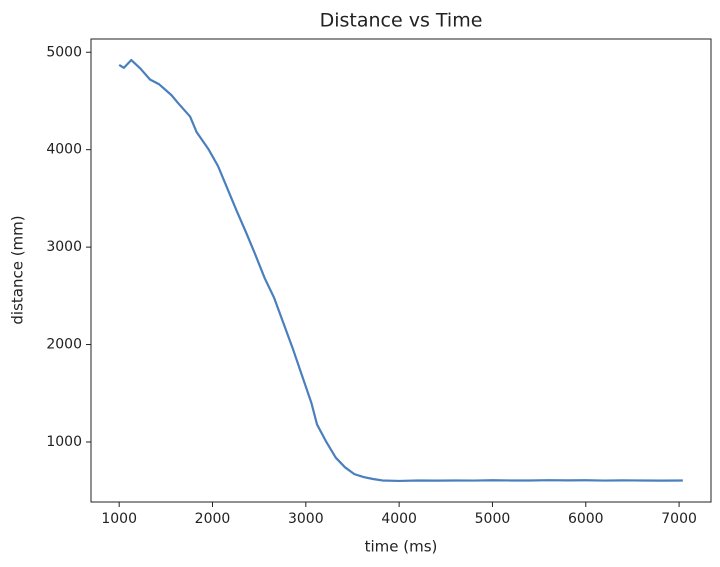  What do you see at coordinates (679, 519) in the screenshot?
I see `x-tick-label: 7000` at bounding box center [679, 519].